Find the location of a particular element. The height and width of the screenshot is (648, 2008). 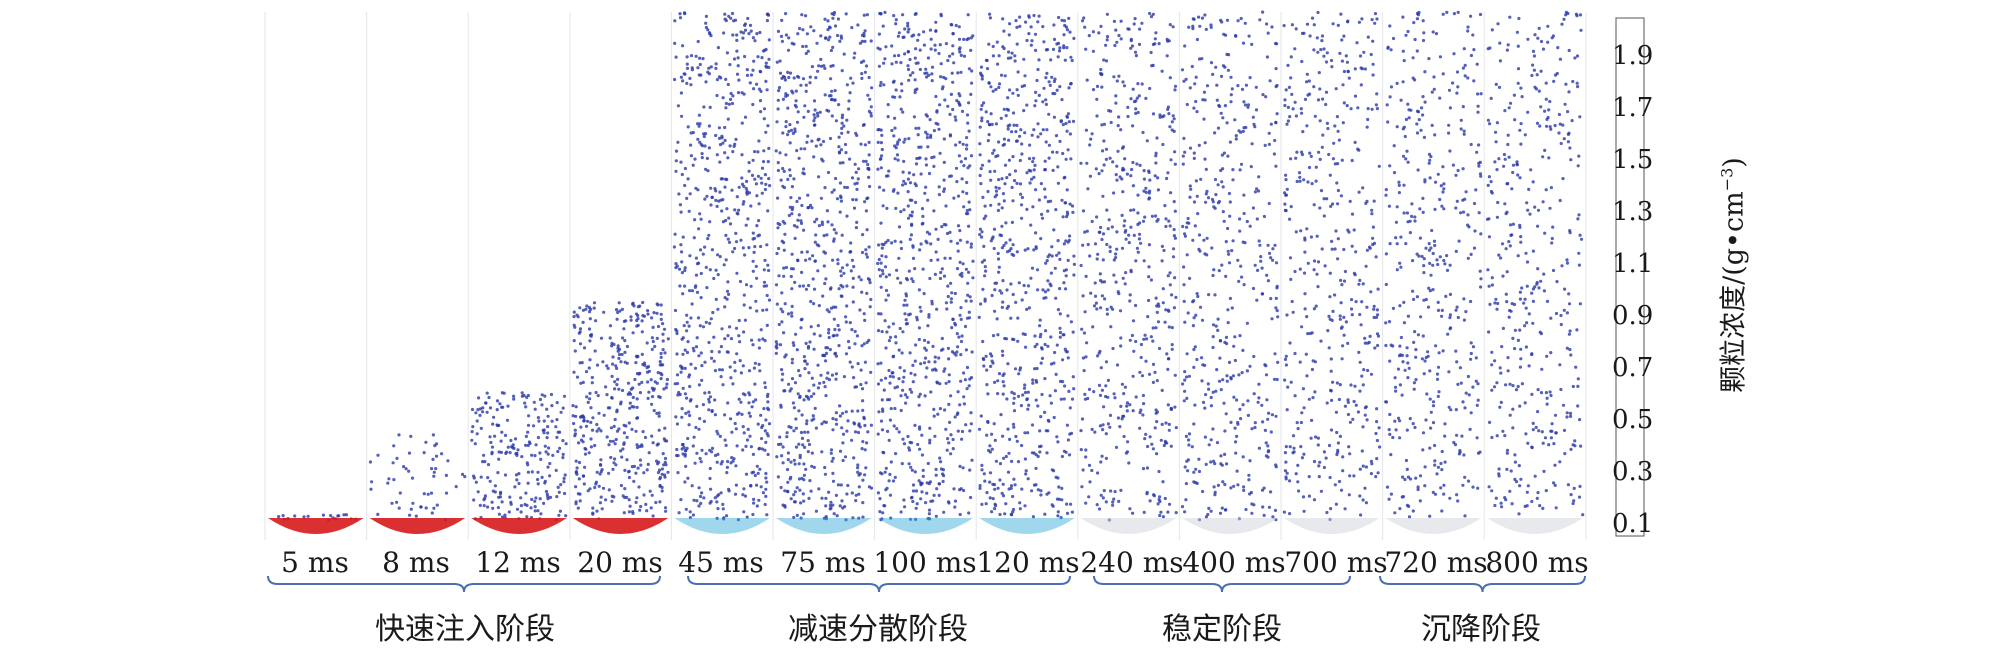

time-label: 5 ms is located at coordinates (315, 562).